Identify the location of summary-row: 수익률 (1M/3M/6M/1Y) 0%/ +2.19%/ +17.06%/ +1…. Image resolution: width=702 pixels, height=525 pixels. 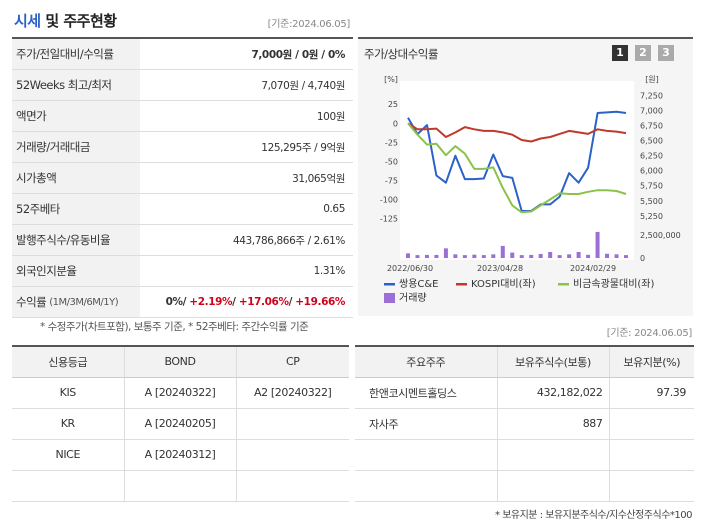
(182, 302).